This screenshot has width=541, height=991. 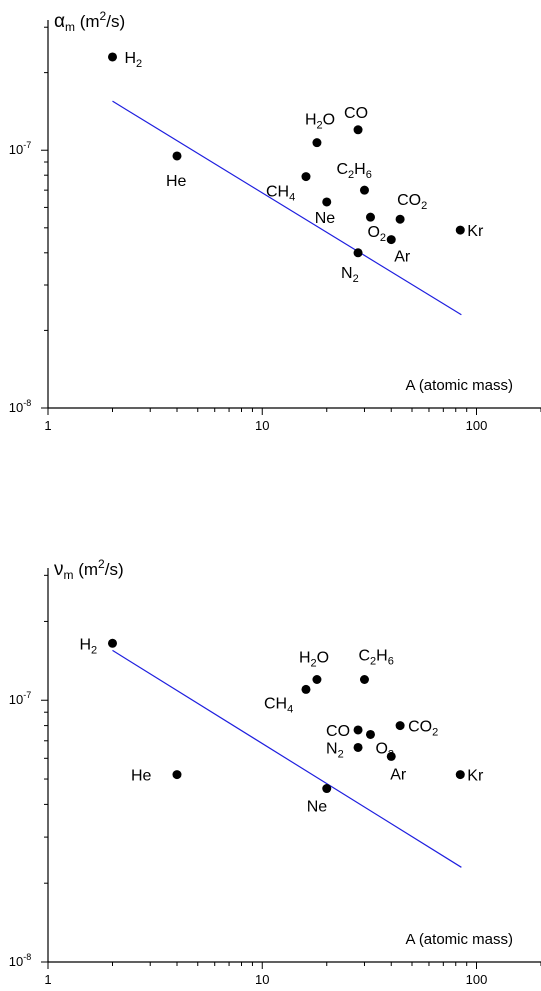 What do you see at coordinates (89, 569) in the screenshot?
I see `y-axis-label: νm (m2/s)` at bounding box center [89, 569].